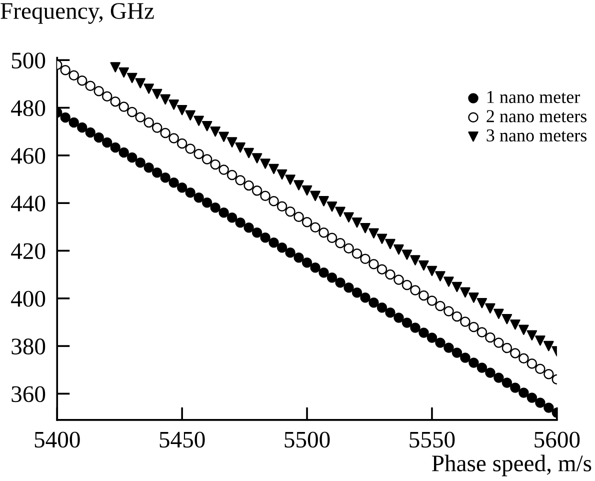 The height and width of the screenshot is (481, 595). What do you see at coordinates (432, 440) in the screenshot?
I see `x-tick-label: 5550` at bounding box center [432, 440].